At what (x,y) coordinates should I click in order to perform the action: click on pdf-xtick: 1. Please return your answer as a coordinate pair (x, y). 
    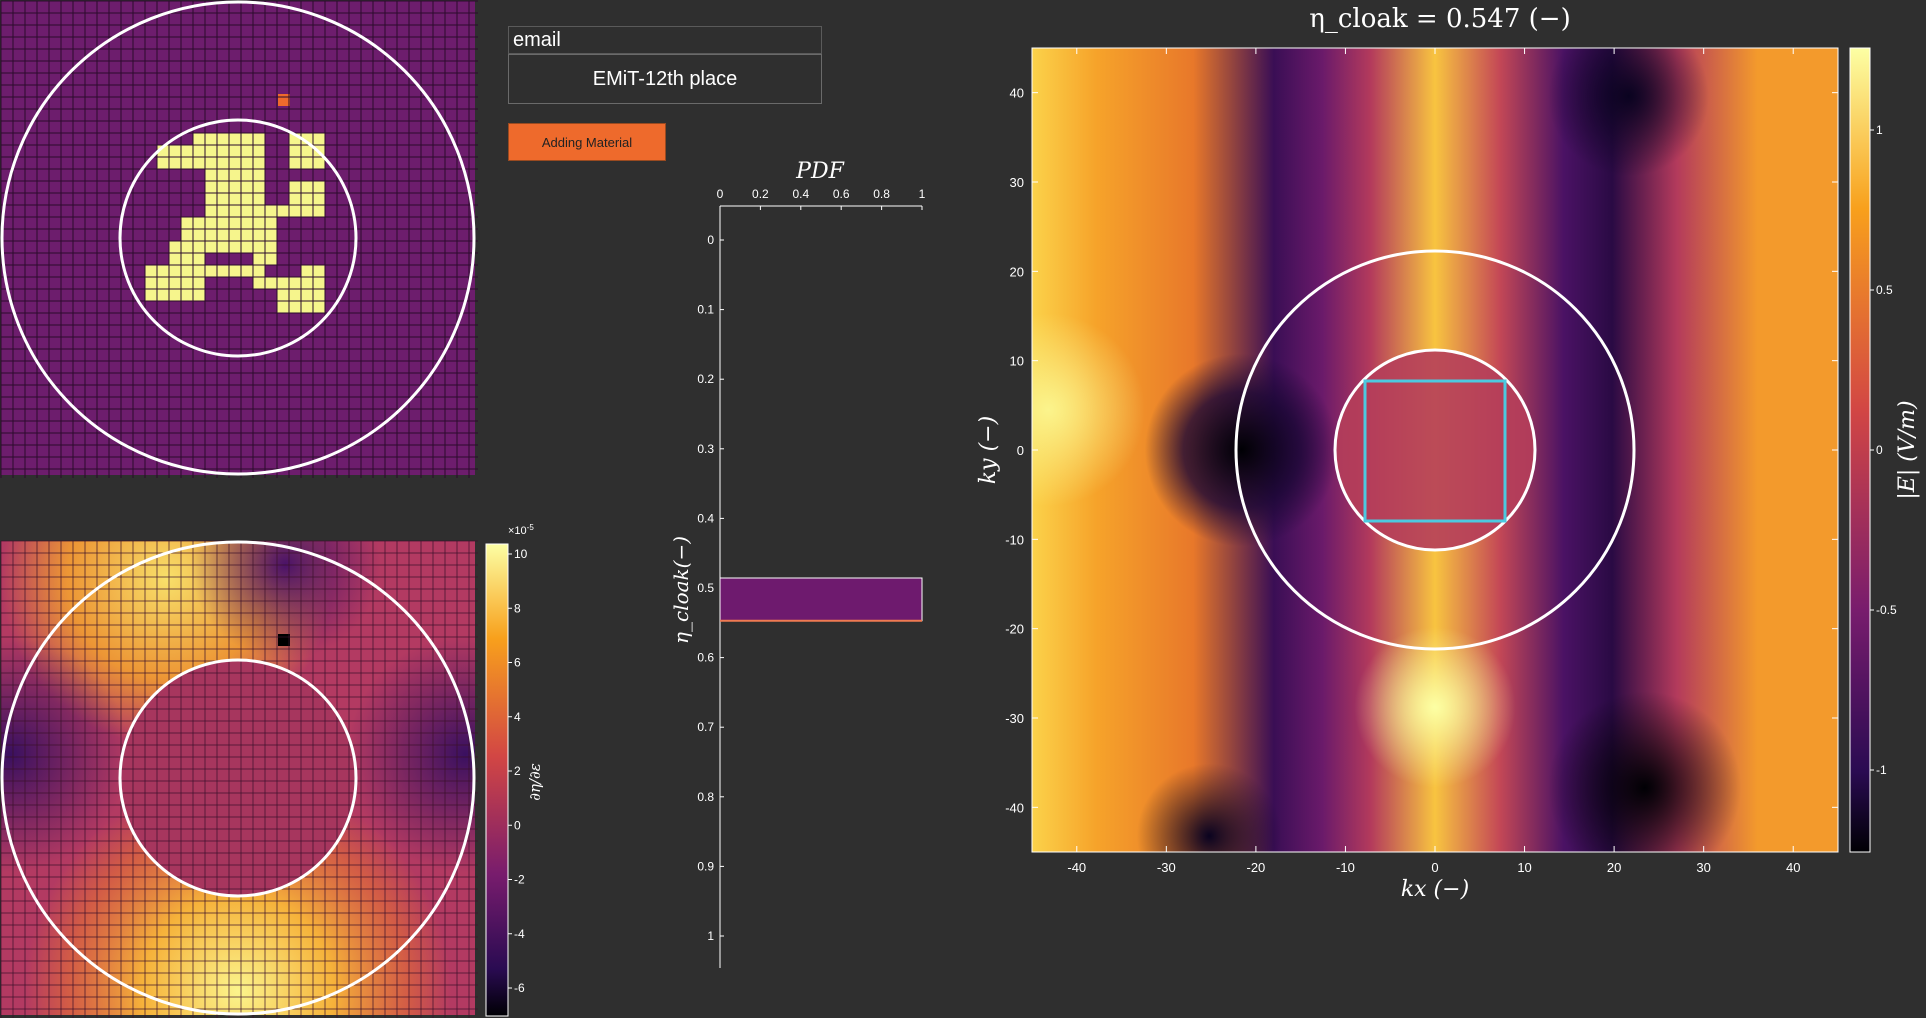
    Looking at the image, I should click on (922, 194).